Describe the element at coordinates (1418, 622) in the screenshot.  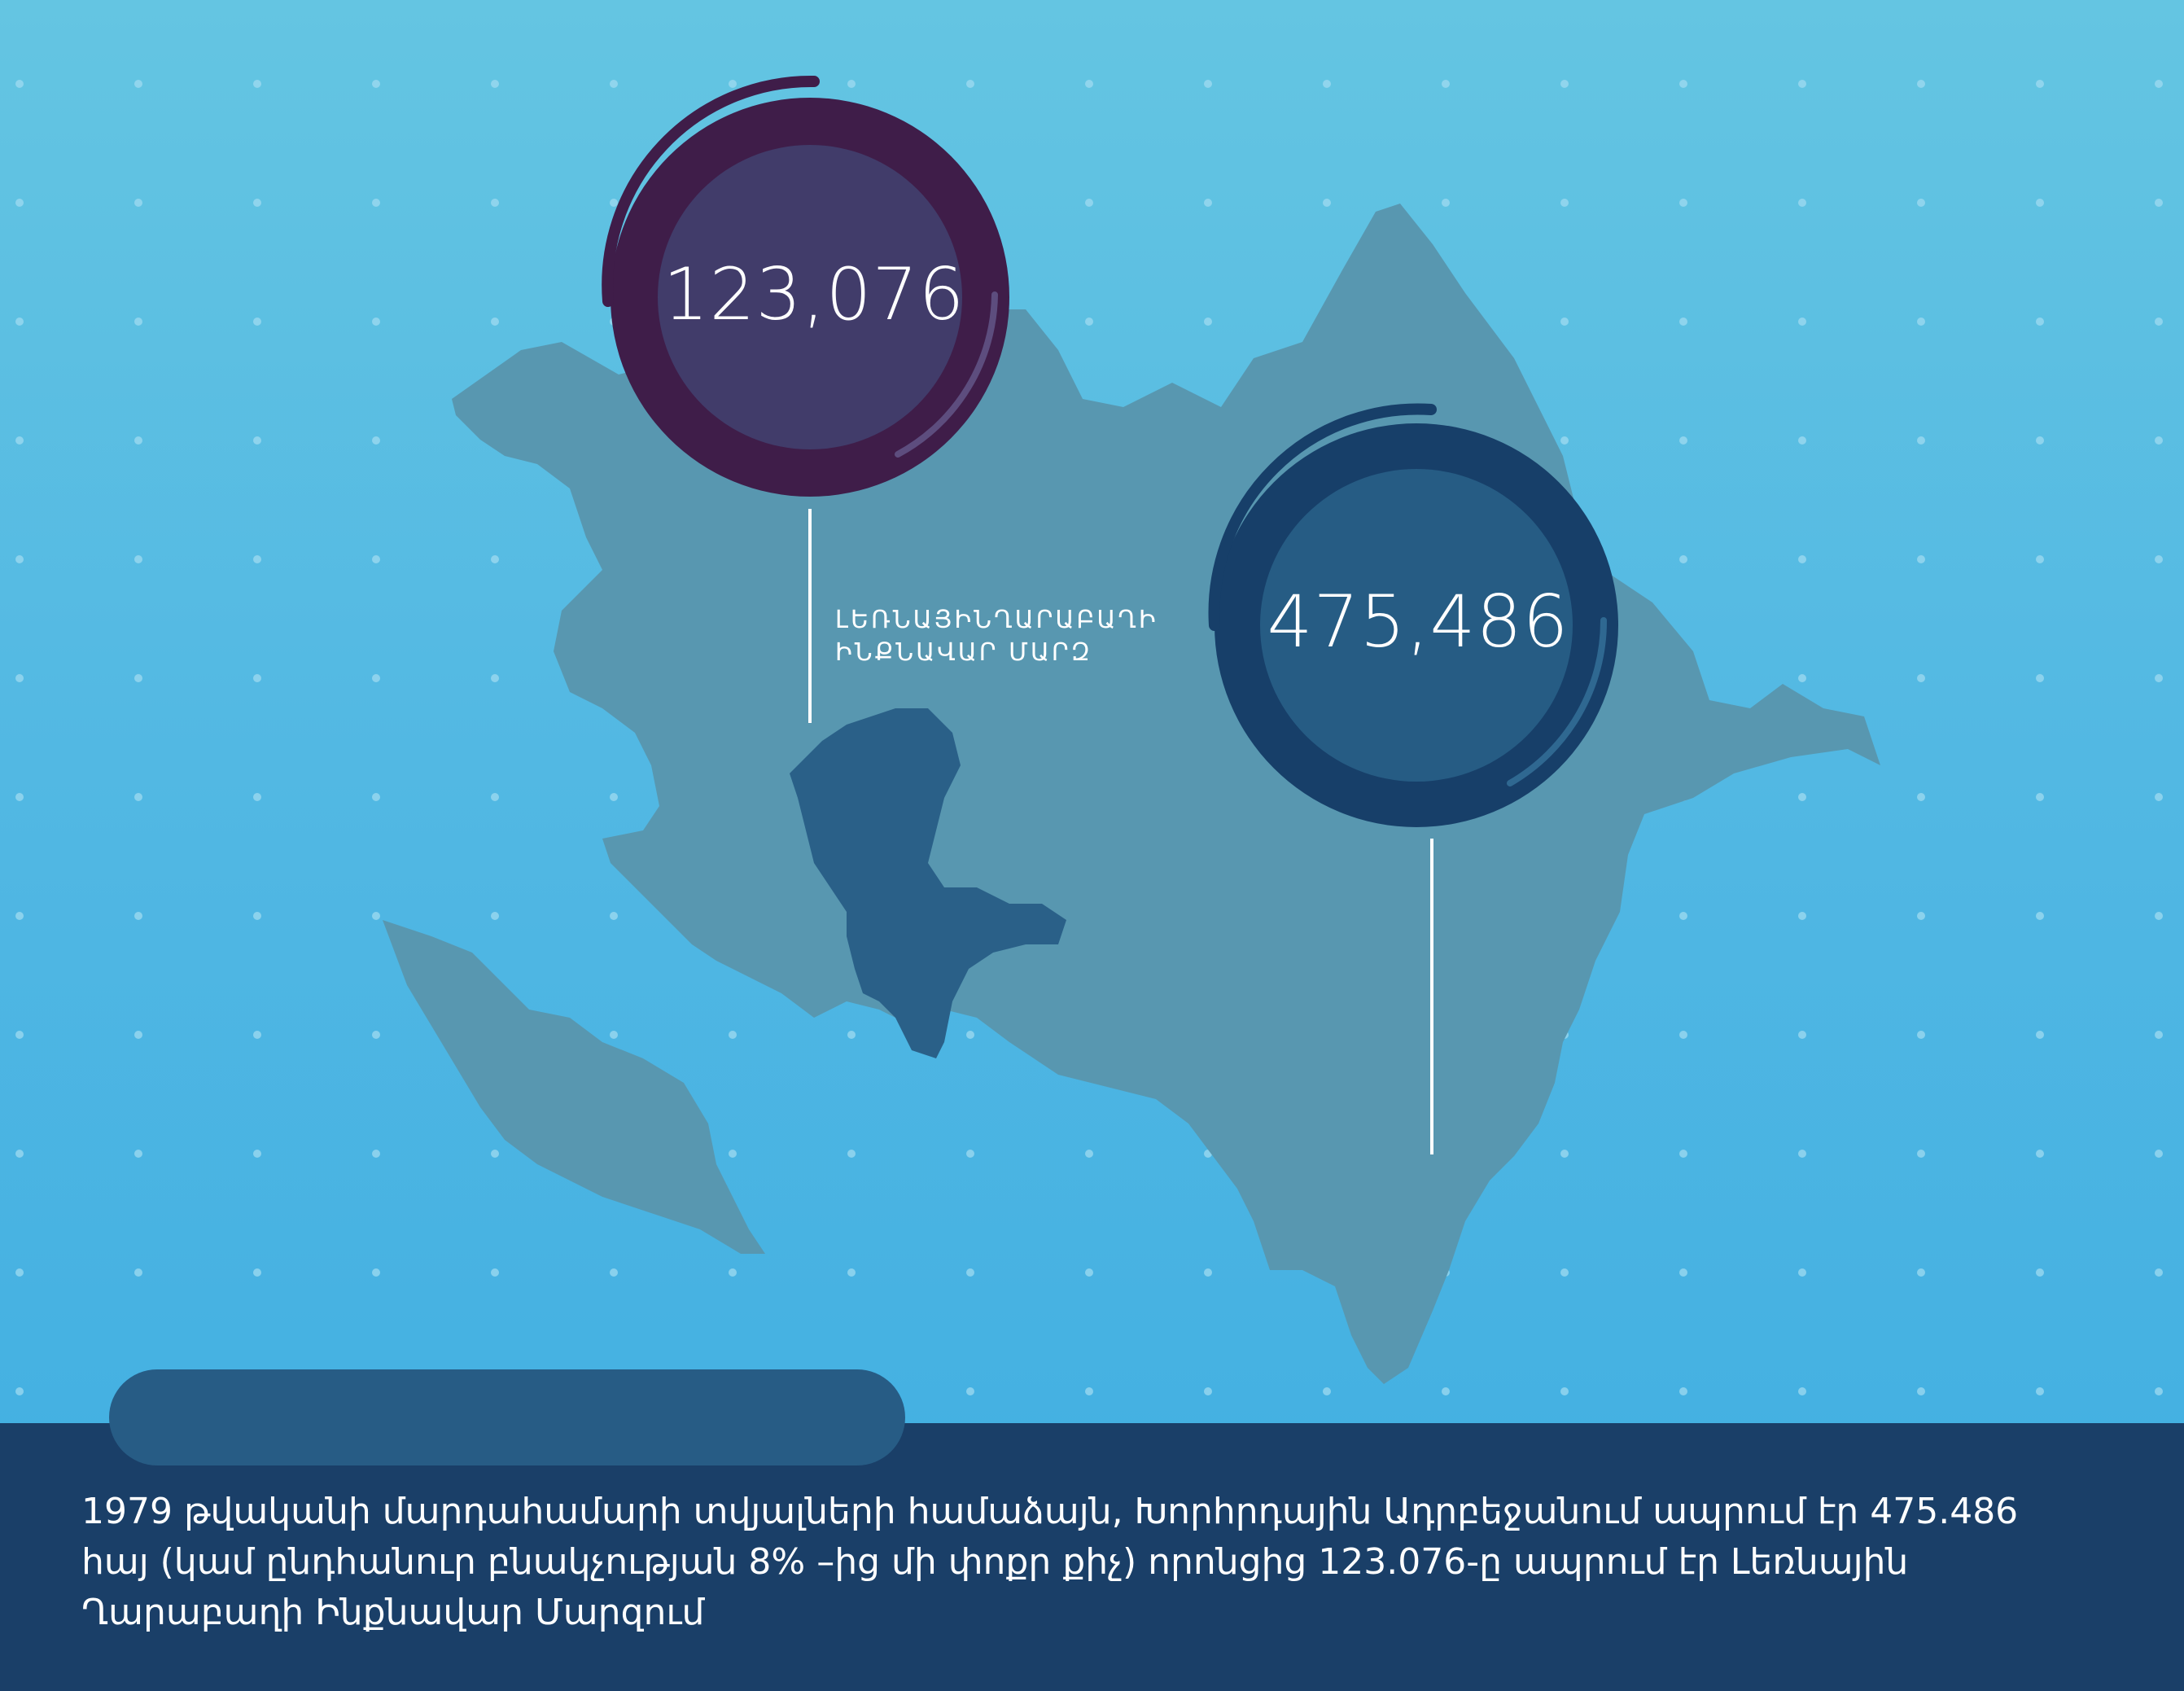
I see `azerbaijan-armenians-value: 475,486` at that location.